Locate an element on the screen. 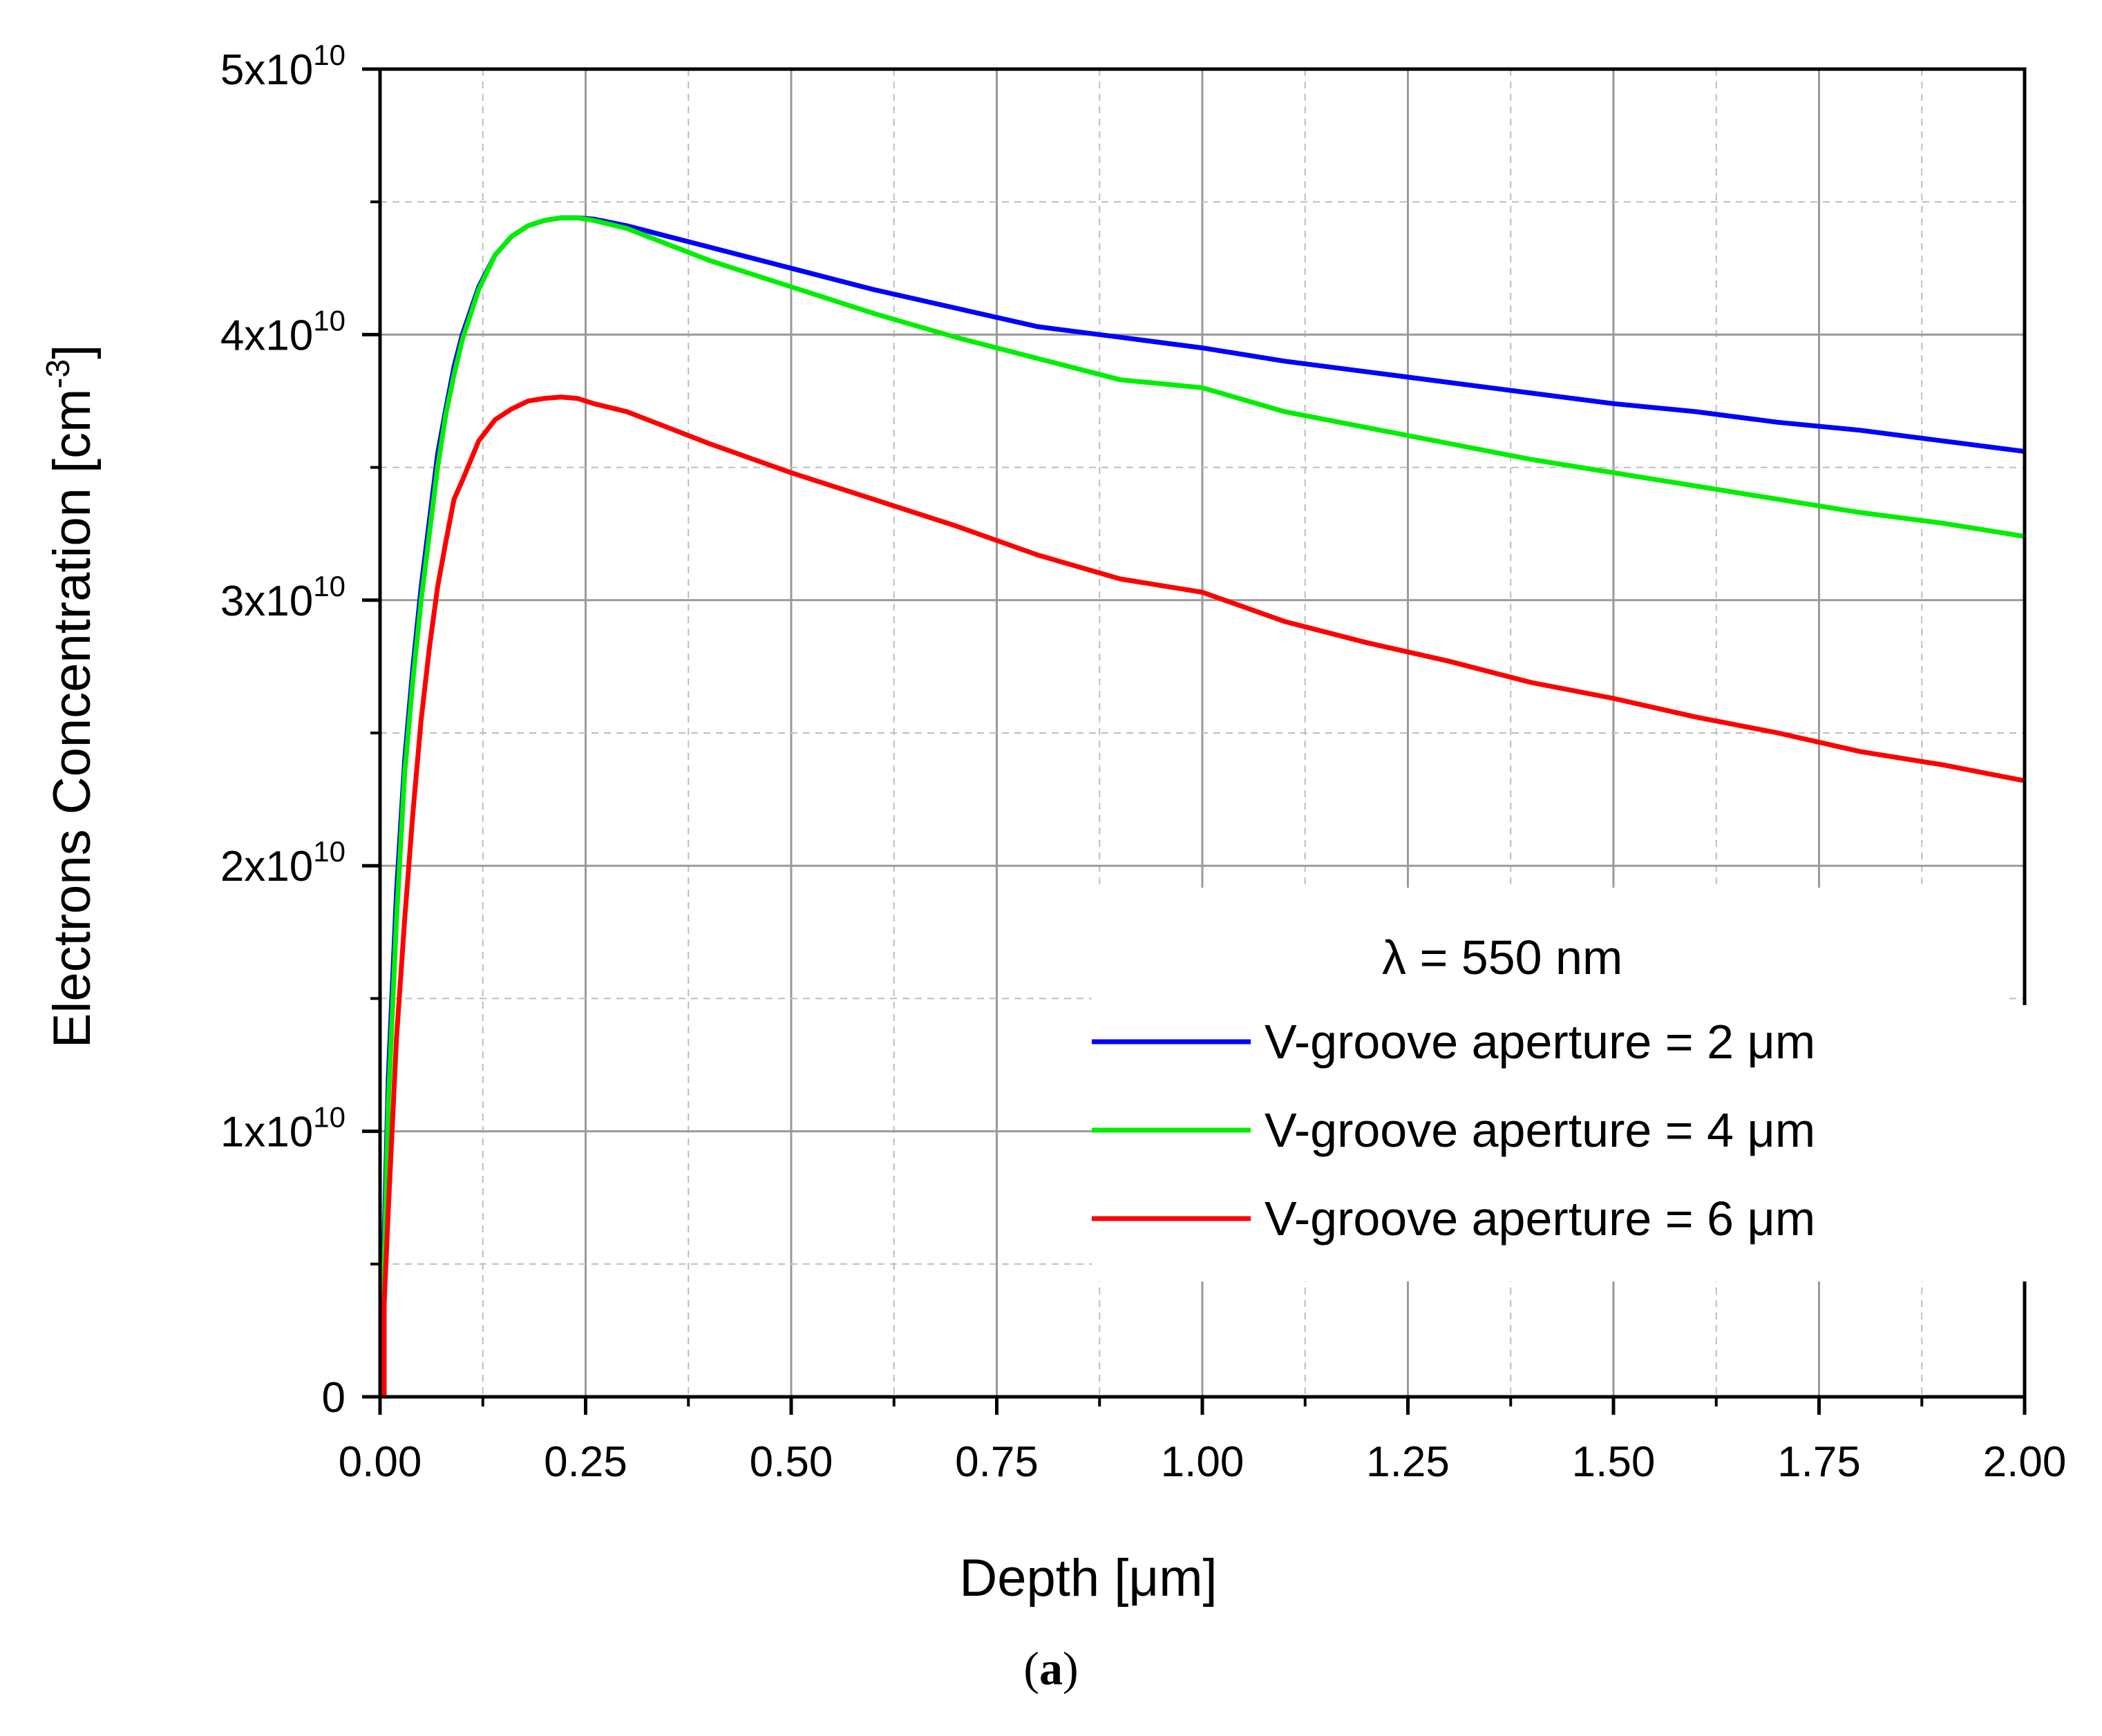 This screenshot has width=2102, height=1736. x-tick-label: 1.50 is located at coordinates (1614, 1462).